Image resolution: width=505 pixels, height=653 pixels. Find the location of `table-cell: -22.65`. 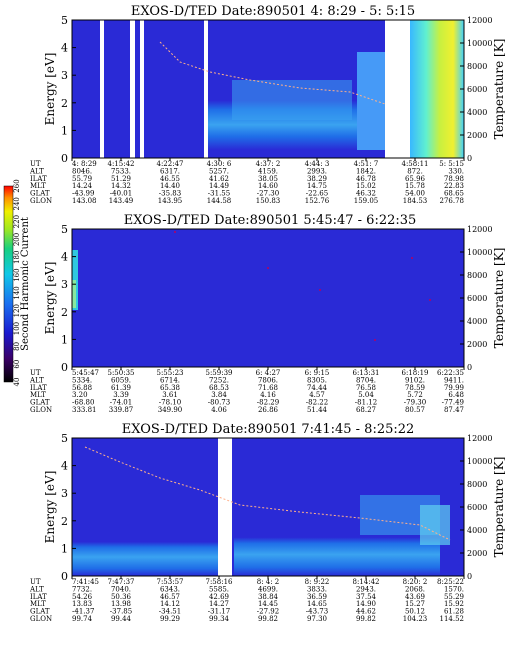

table-cell: -22.65 is located at coordinates (317, 194).